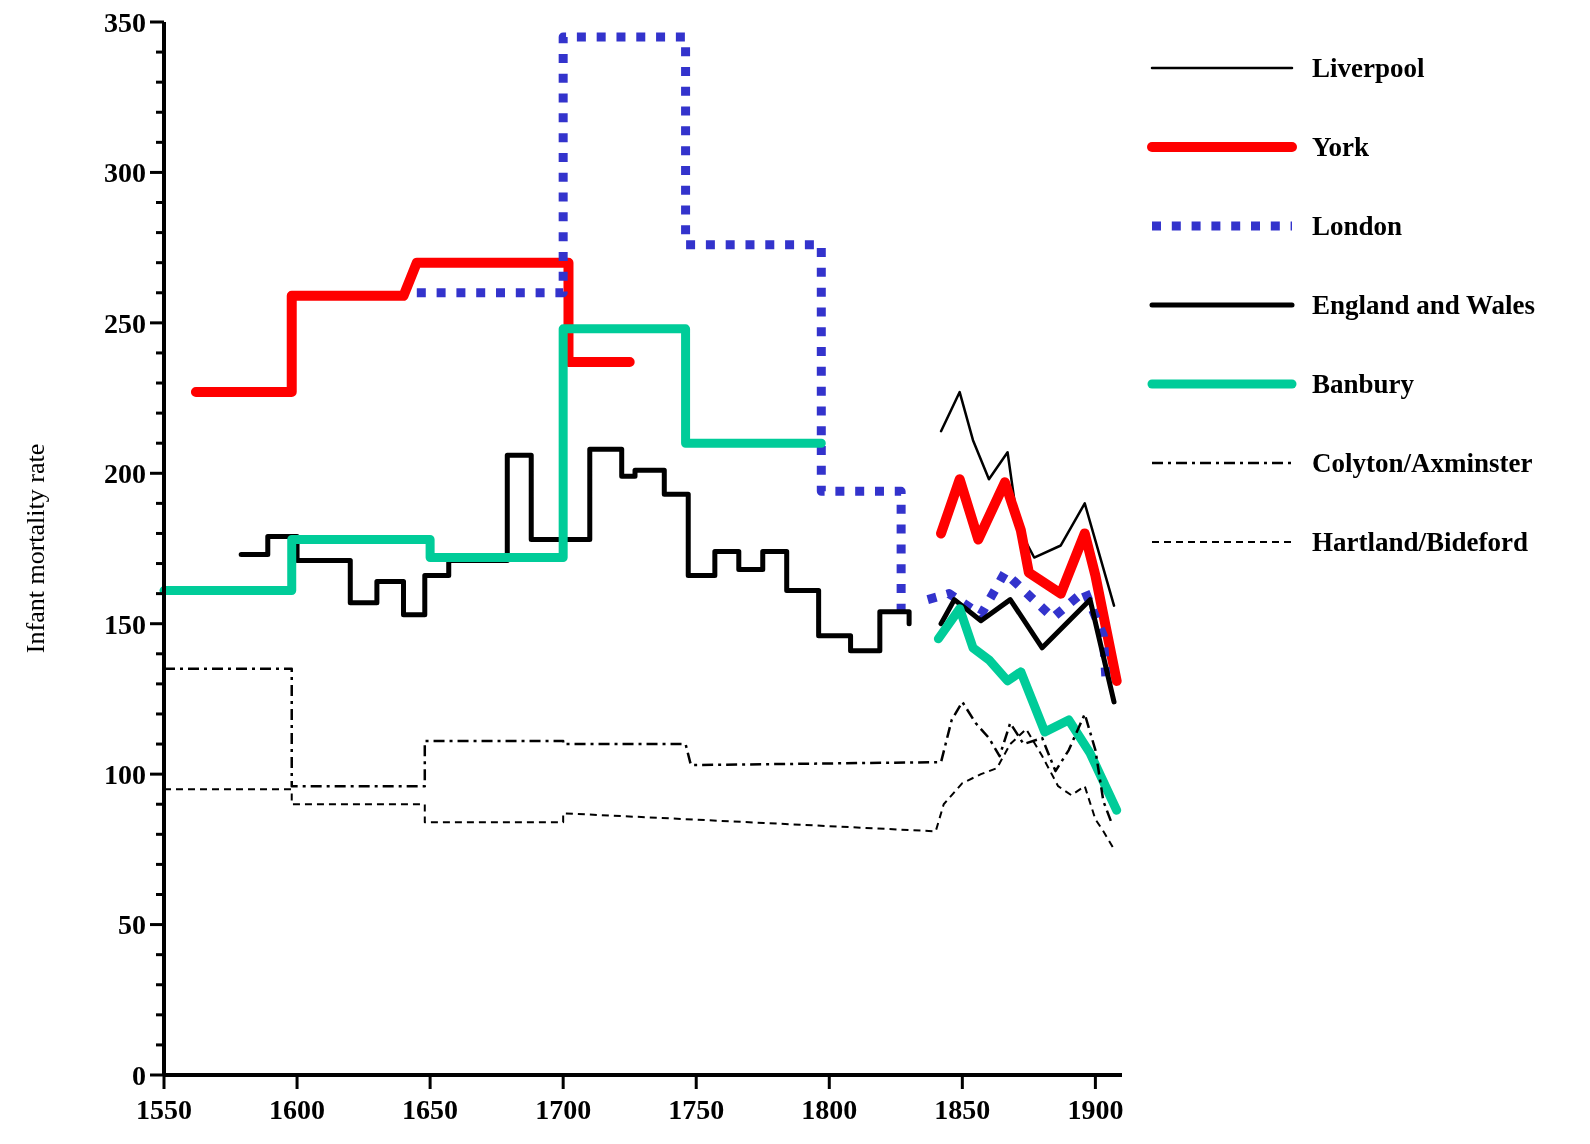  I want to click on x-tick-label: 1600, so click(297, 1109).